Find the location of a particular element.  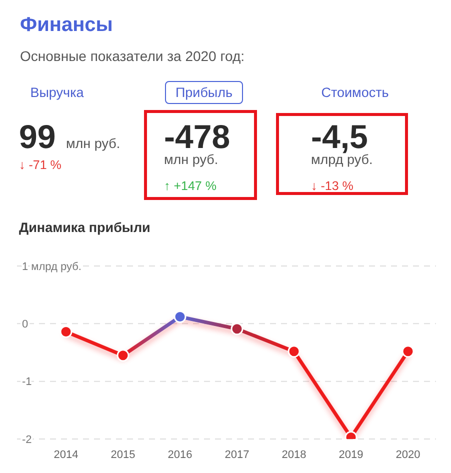

x-tick-label: 2015 is located at coordinates (123, 454).